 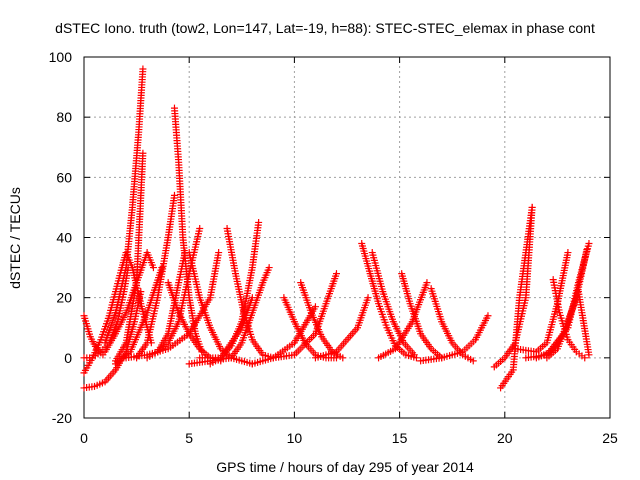 What do you see at coordinates (64, 177) in the screenshot?
I see `y-tick-label: 60` at bounding box center [64, 177].